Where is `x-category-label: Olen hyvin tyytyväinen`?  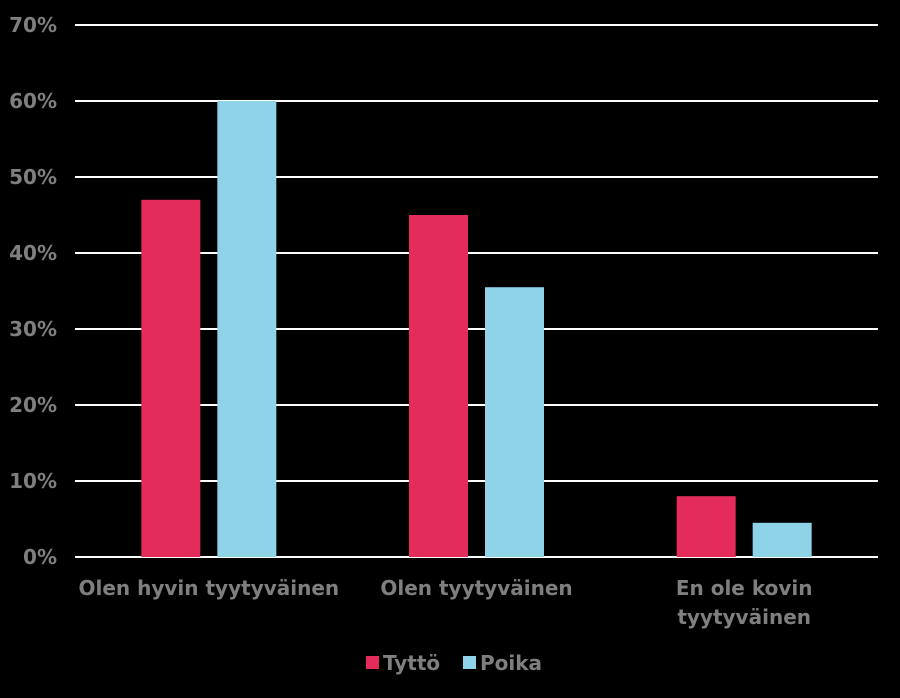
x-category-label: Olen hyvin tyytyväinen is located at coordinates (209, 588).